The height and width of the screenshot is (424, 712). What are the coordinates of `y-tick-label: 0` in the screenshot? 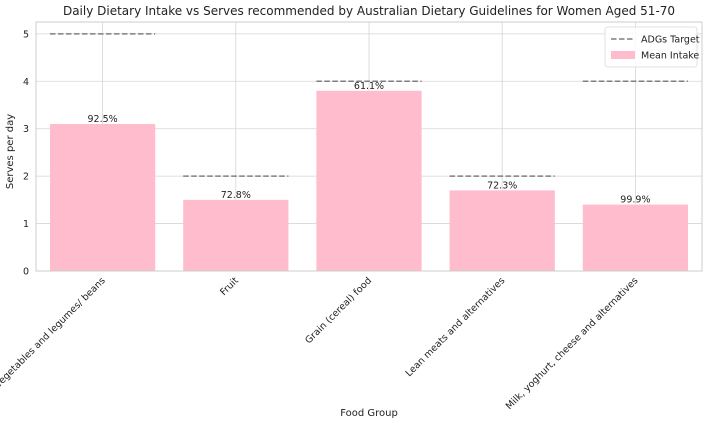 It's located at (26, 272).